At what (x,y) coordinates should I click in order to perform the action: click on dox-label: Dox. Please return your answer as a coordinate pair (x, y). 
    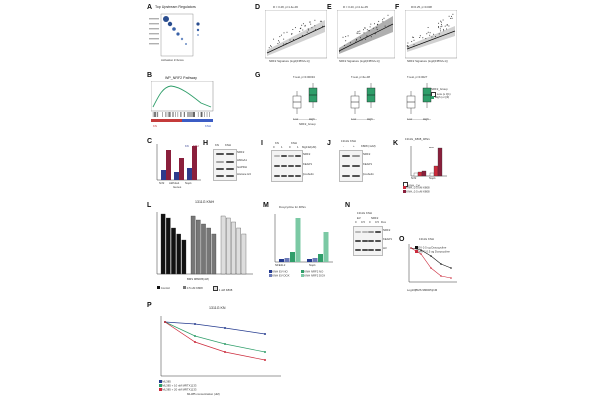
    Looking at the image, I should click on (383, 222).